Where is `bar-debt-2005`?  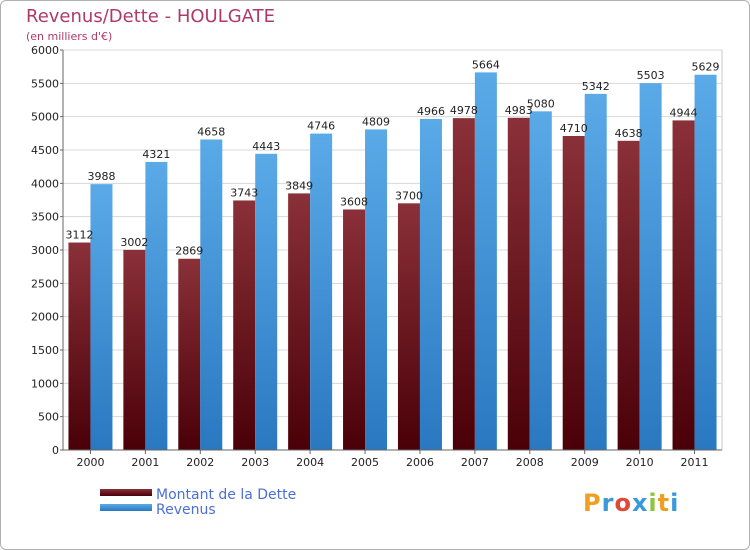 bar-debt-2005 is located at coordinates (354, 329).